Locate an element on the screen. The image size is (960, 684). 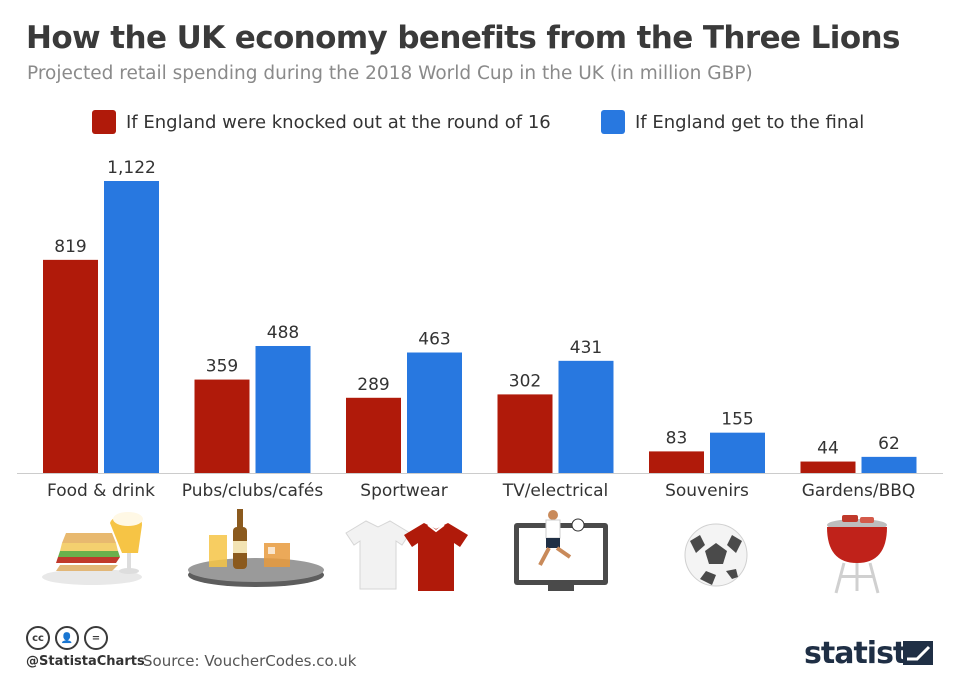
legend-label-final: If England get to the final is located at coordinates (750, 122).